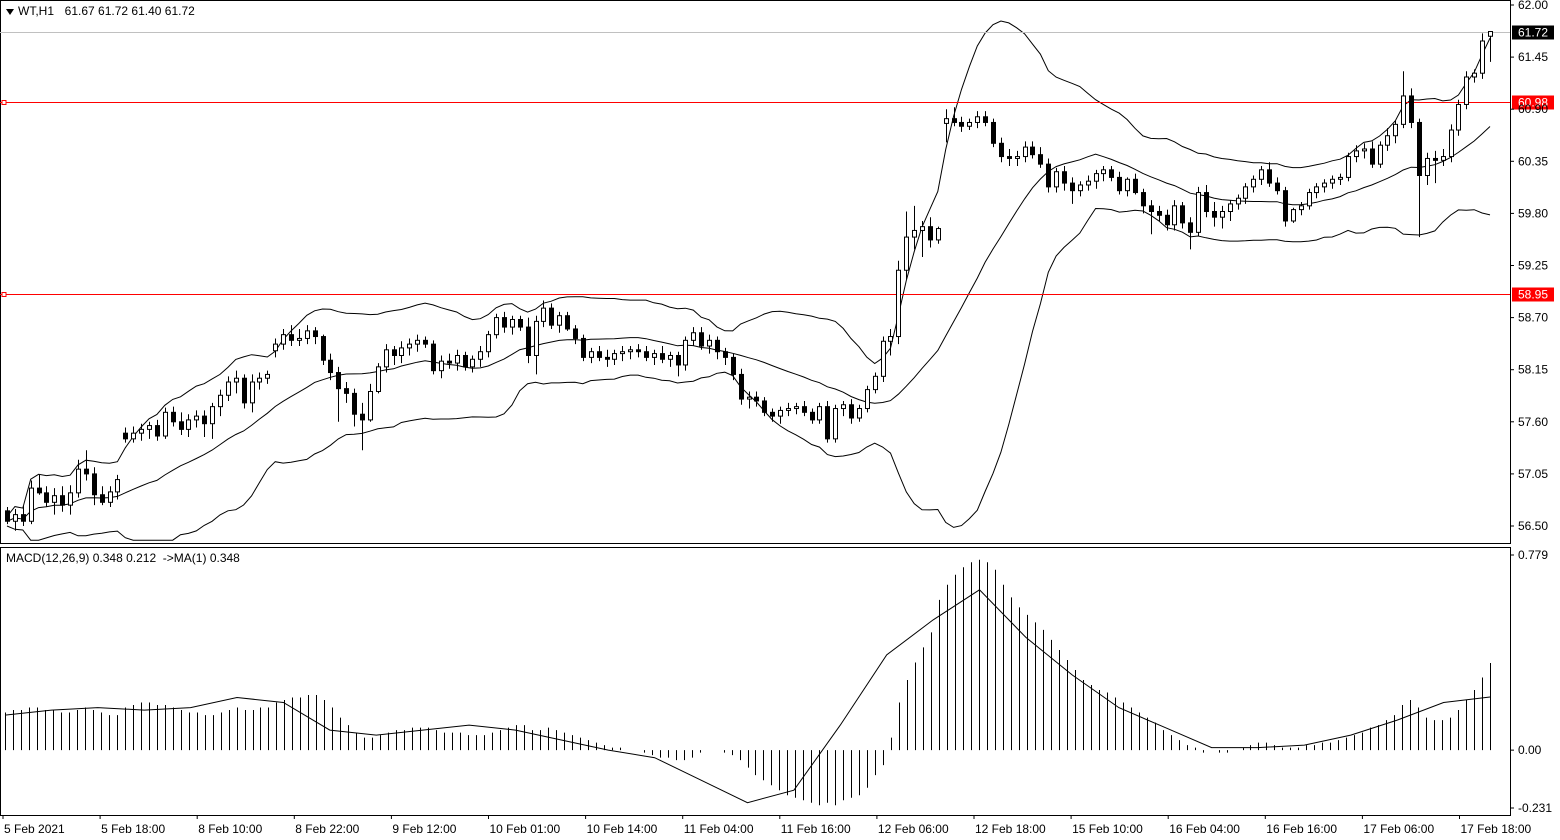  I want to click on time-tick-label: 12 Feb 06:00, so click(913, 829).